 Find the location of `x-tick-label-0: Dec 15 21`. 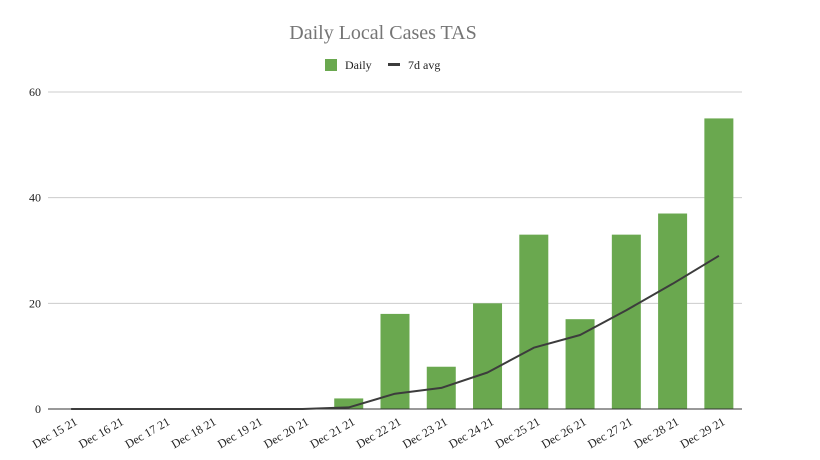

x-tick-label-0: Dec 15 21 is located at coordinates (55, 432).